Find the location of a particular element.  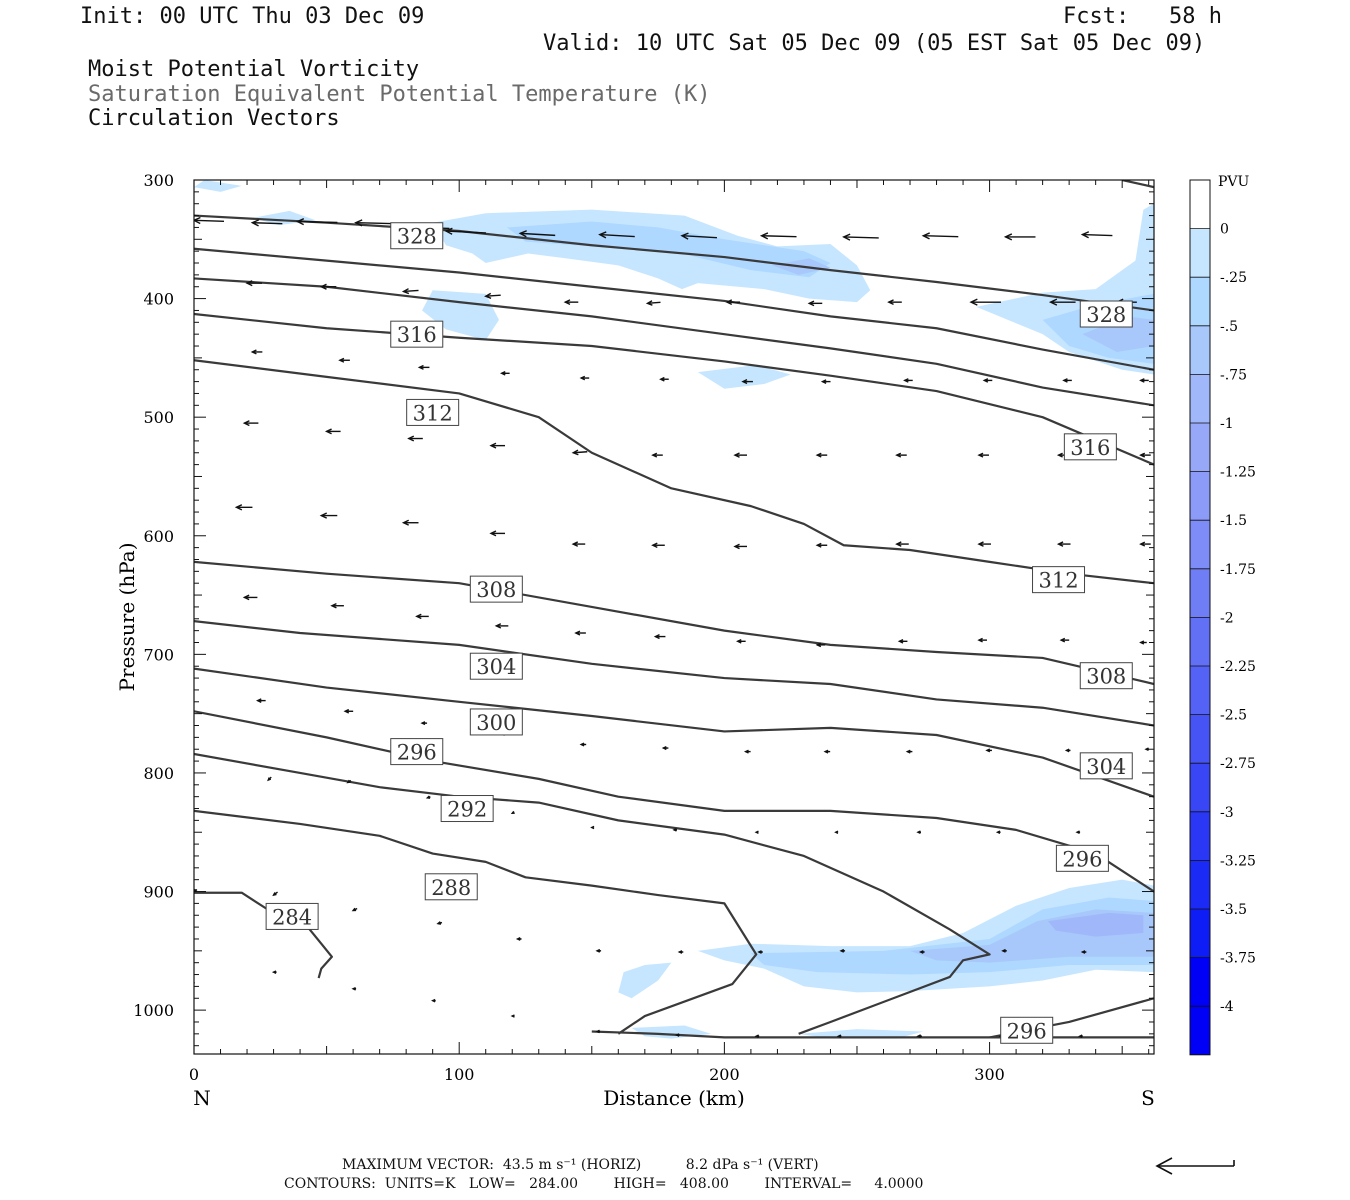

y-axis-title: Pressure (hPa) is located at coordinates (127, 617).